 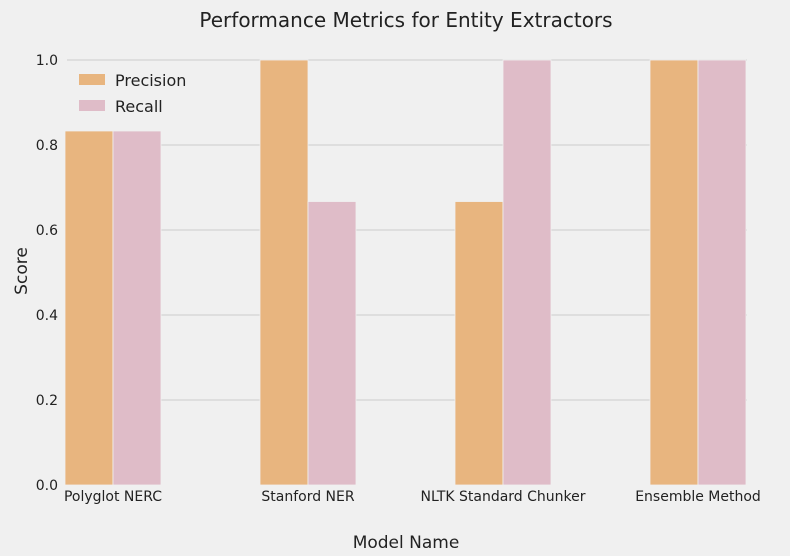 What do you see at coordinates (113, 497) in the screenshot?
I see `x-tick-label: Polyglot NERC` at bounding box center [113, 497].